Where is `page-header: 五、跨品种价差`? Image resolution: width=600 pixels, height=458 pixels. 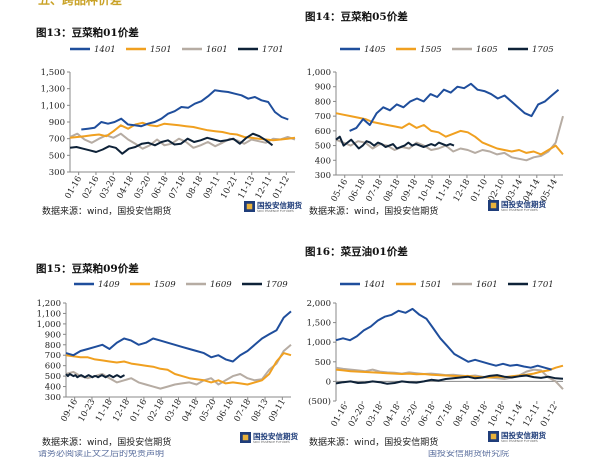 page-header: 五、跨品种价差 is located at coordinates (300, 6).